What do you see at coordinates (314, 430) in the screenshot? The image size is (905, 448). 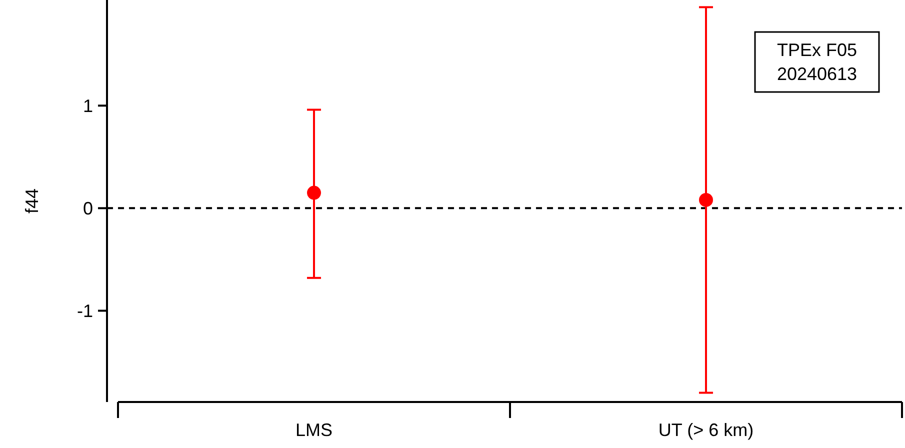 I see `x-tick-label: LMS` at bounding box center [314, 430].